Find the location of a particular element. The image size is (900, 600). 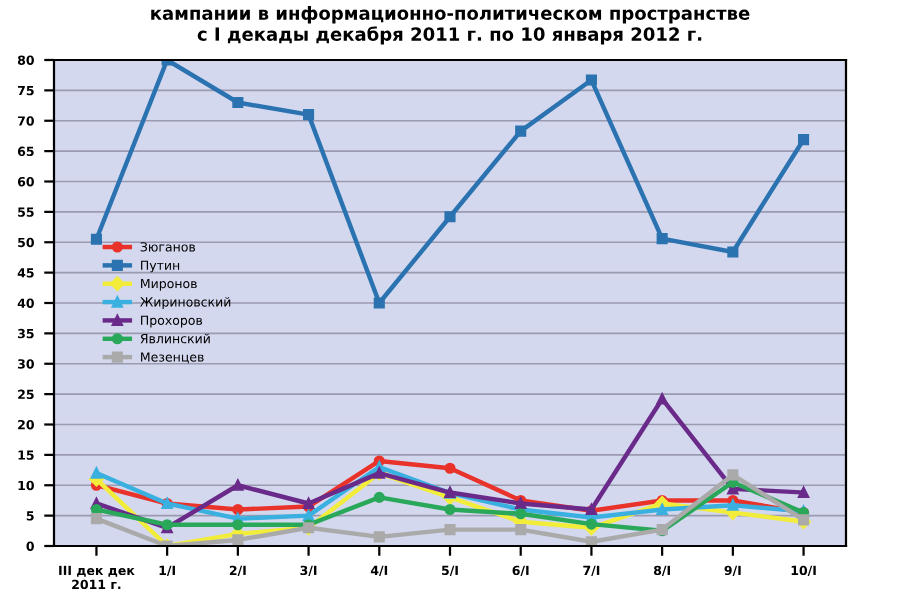

chart-title: кампании в информационно-политическом пространстве с I декады декабря 2011 г. по 10 января 2012 г. is located at coordinates (450, 25).